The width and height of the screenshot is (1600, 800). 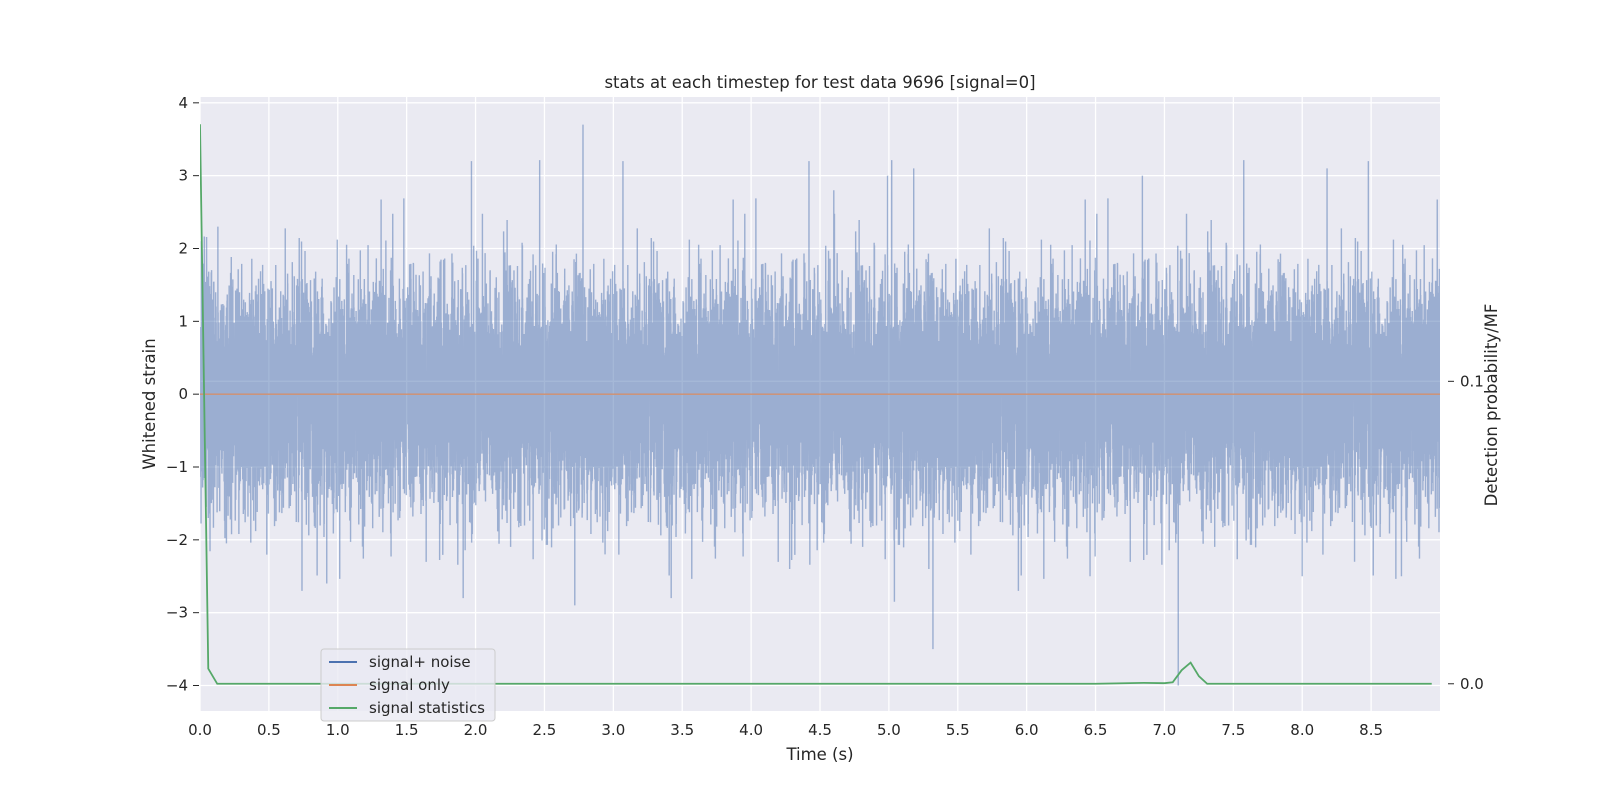 I want to click on x-tick-label: 8.0, so click(x=1302, y=730).